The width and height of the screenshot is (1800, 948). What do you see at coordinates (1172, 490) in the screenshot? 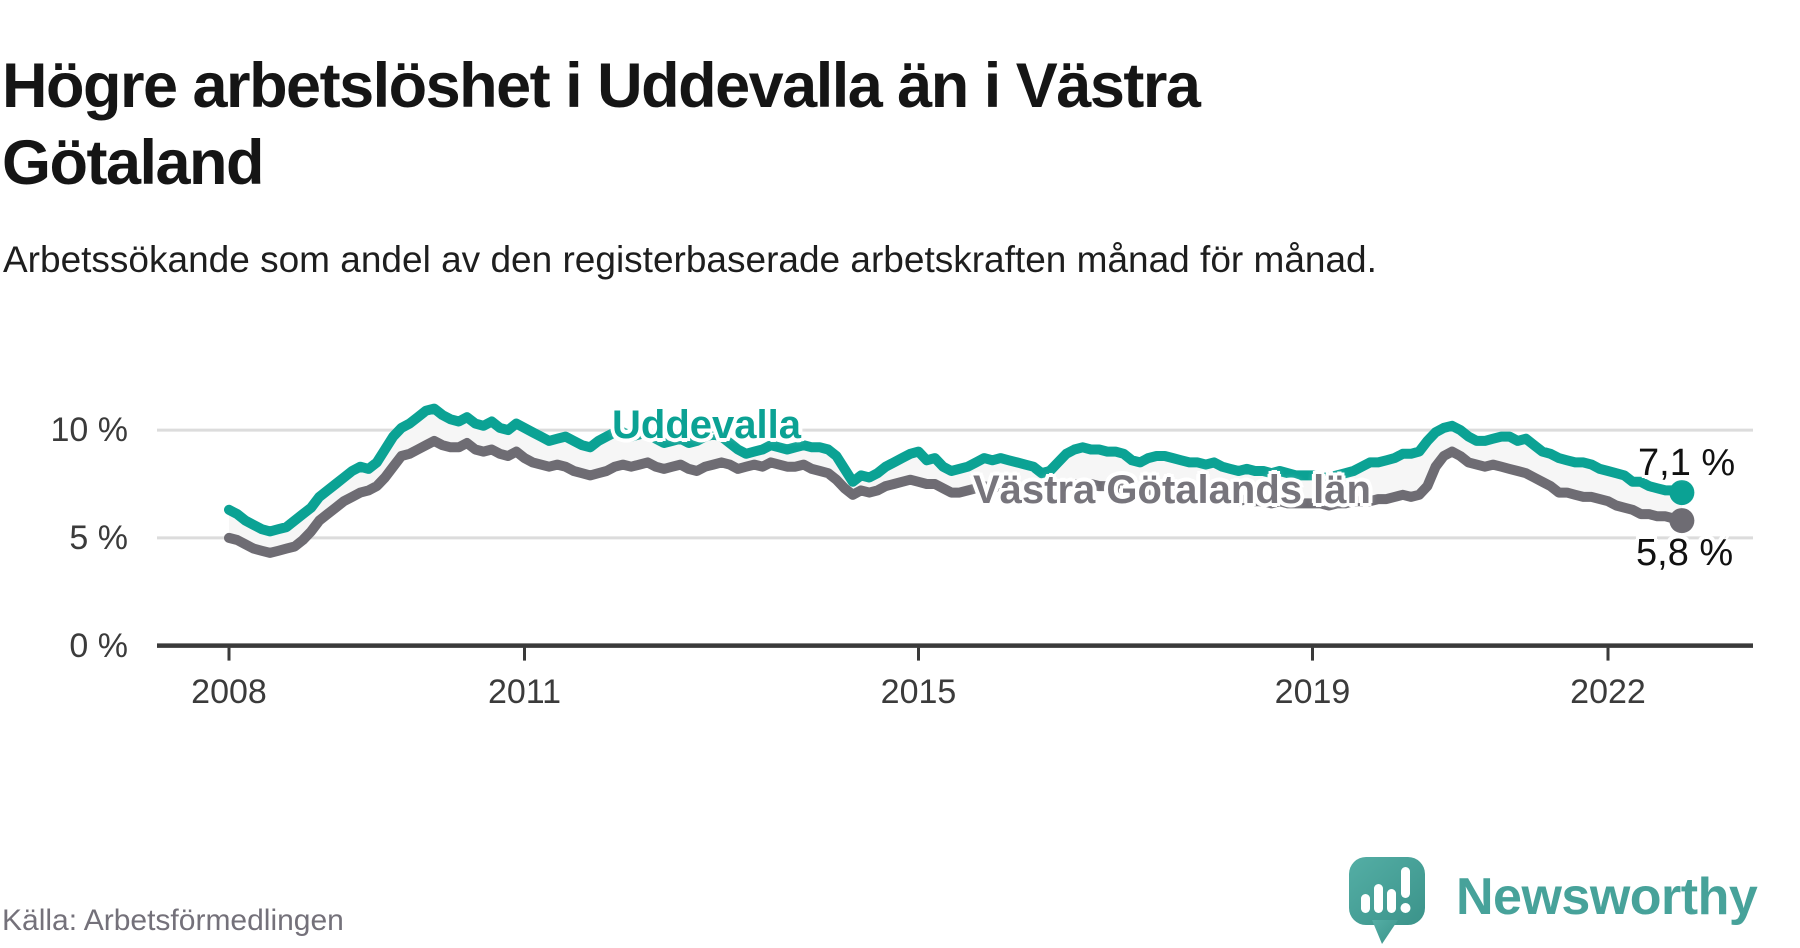
I see `series-label-vastra-gotalands-lan: Västra Götalands län` at bounding box center [1172, 490].